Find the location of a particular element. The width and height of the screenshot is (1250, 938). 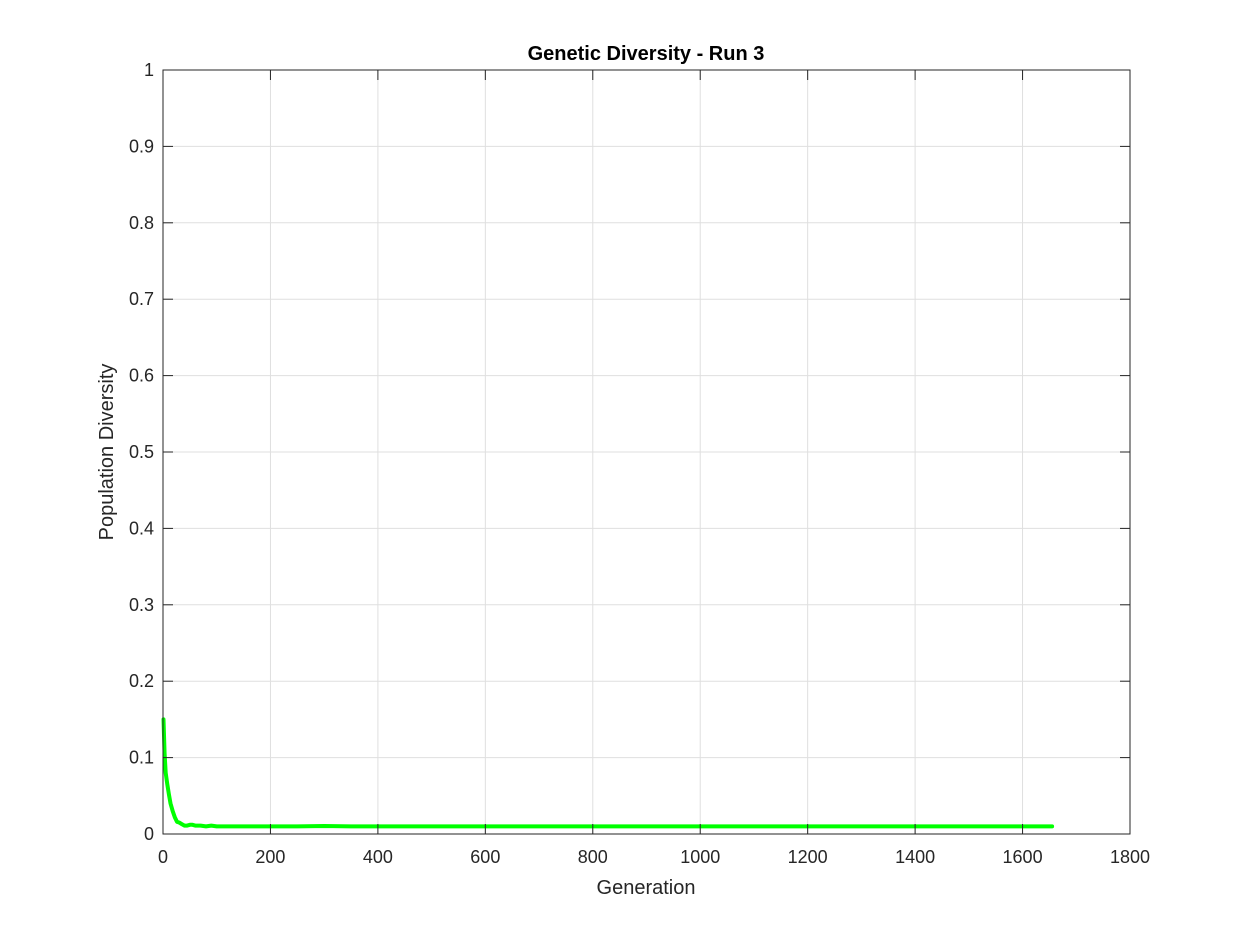

x-tick-label: 600 is located at coordinates (485, 857).